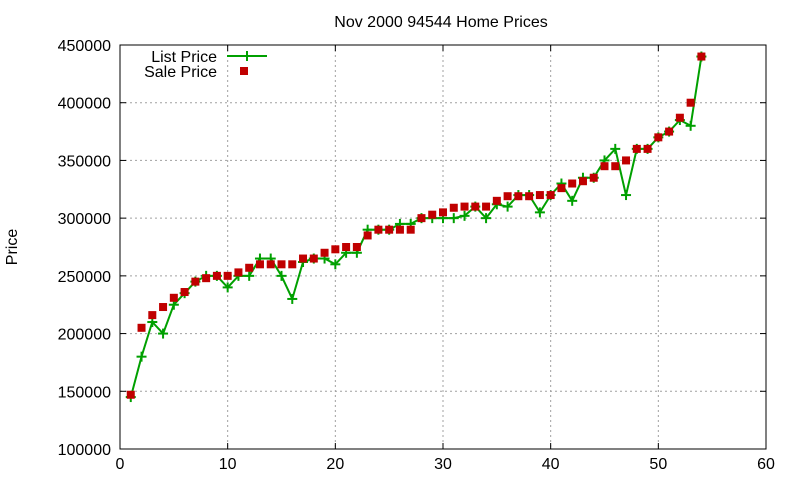 This screenshot has width=800, height=480. I want to click on y-tick-label: 150000, so click(84, 392).